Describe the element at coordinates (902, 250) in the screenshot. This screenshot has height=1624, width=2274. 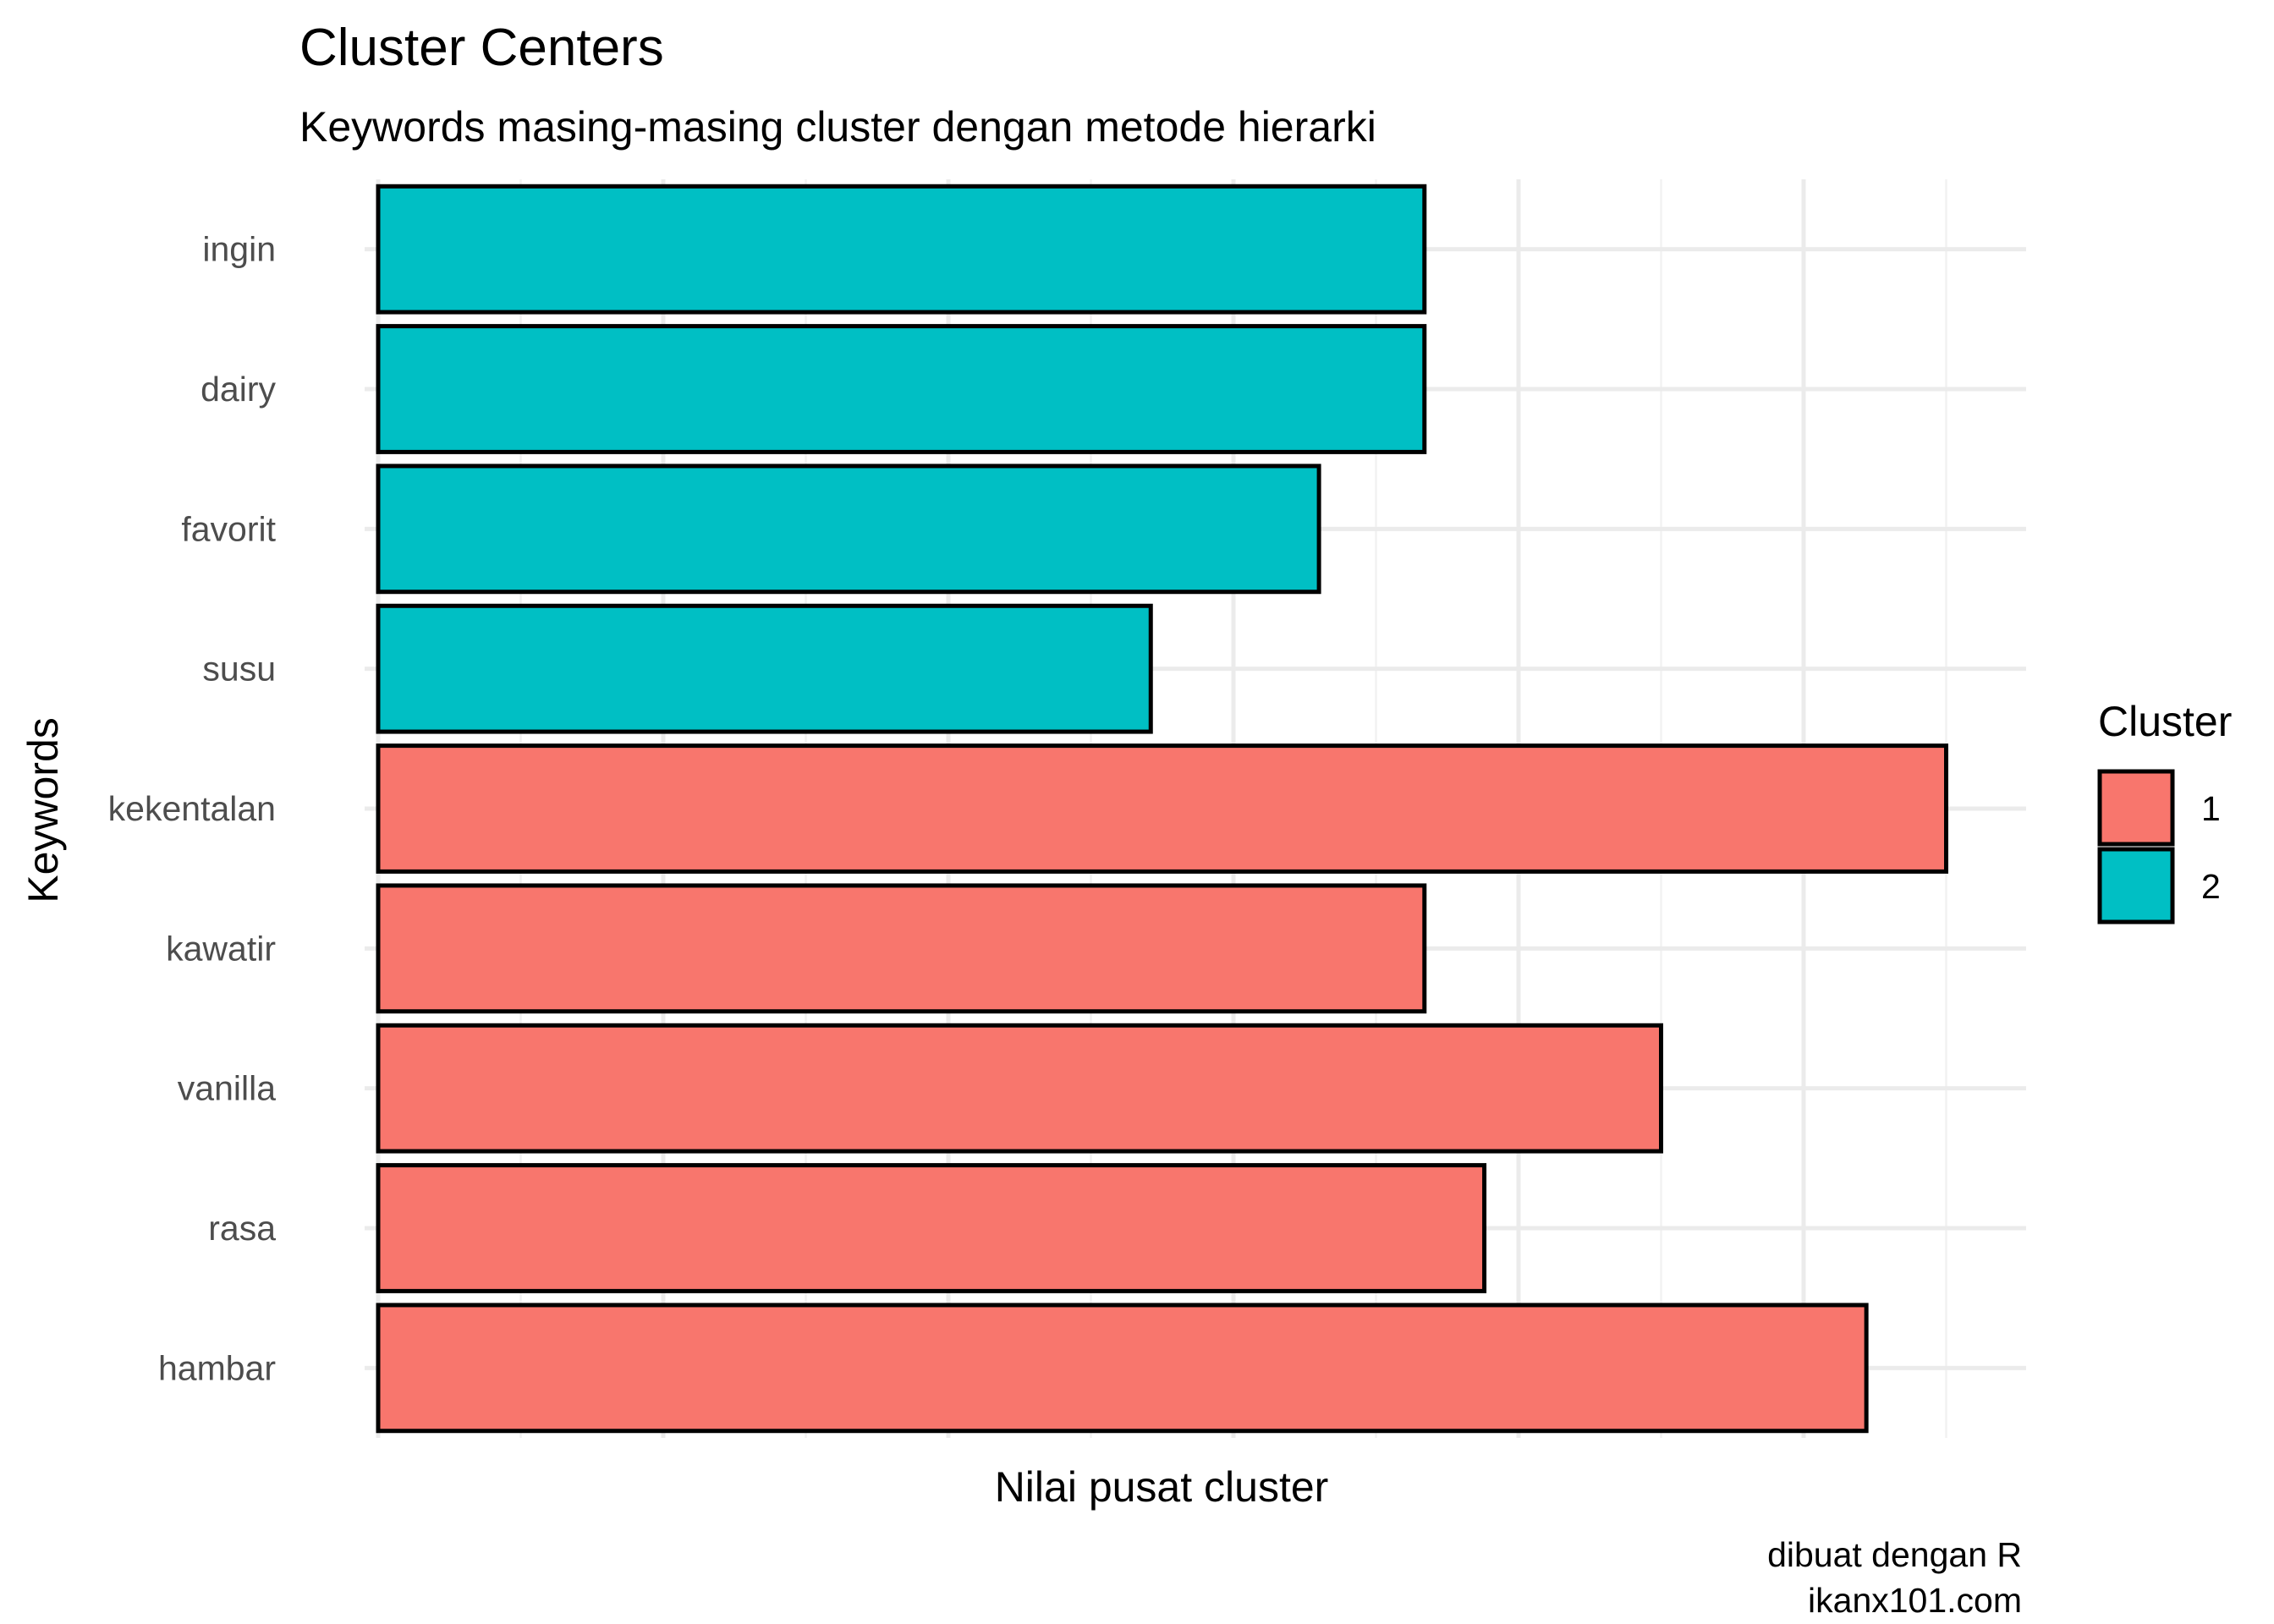
I see `bar-ingin` at that location.